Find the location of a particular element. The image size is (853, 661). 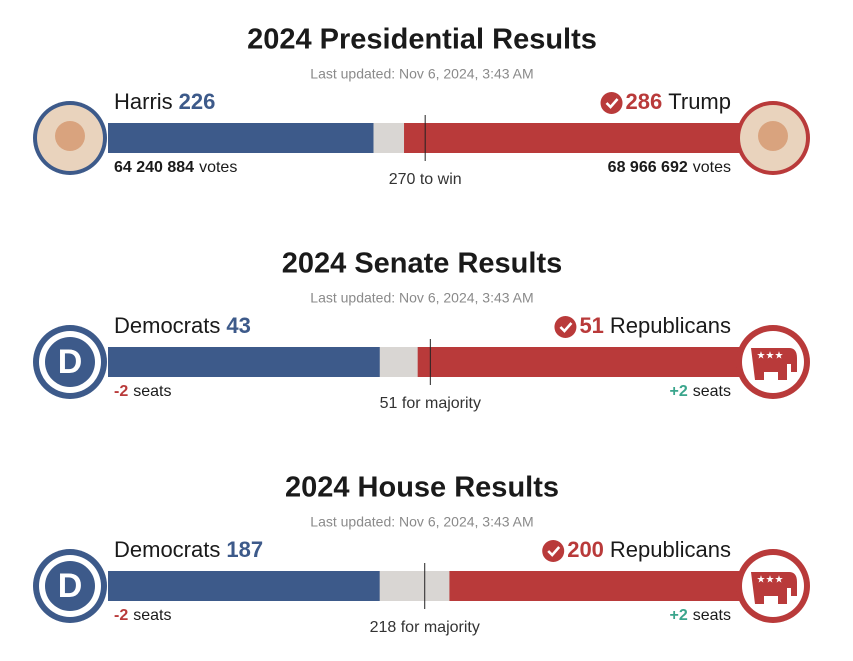

right-header: 51 Republicans is located at coordinates (655, 325).